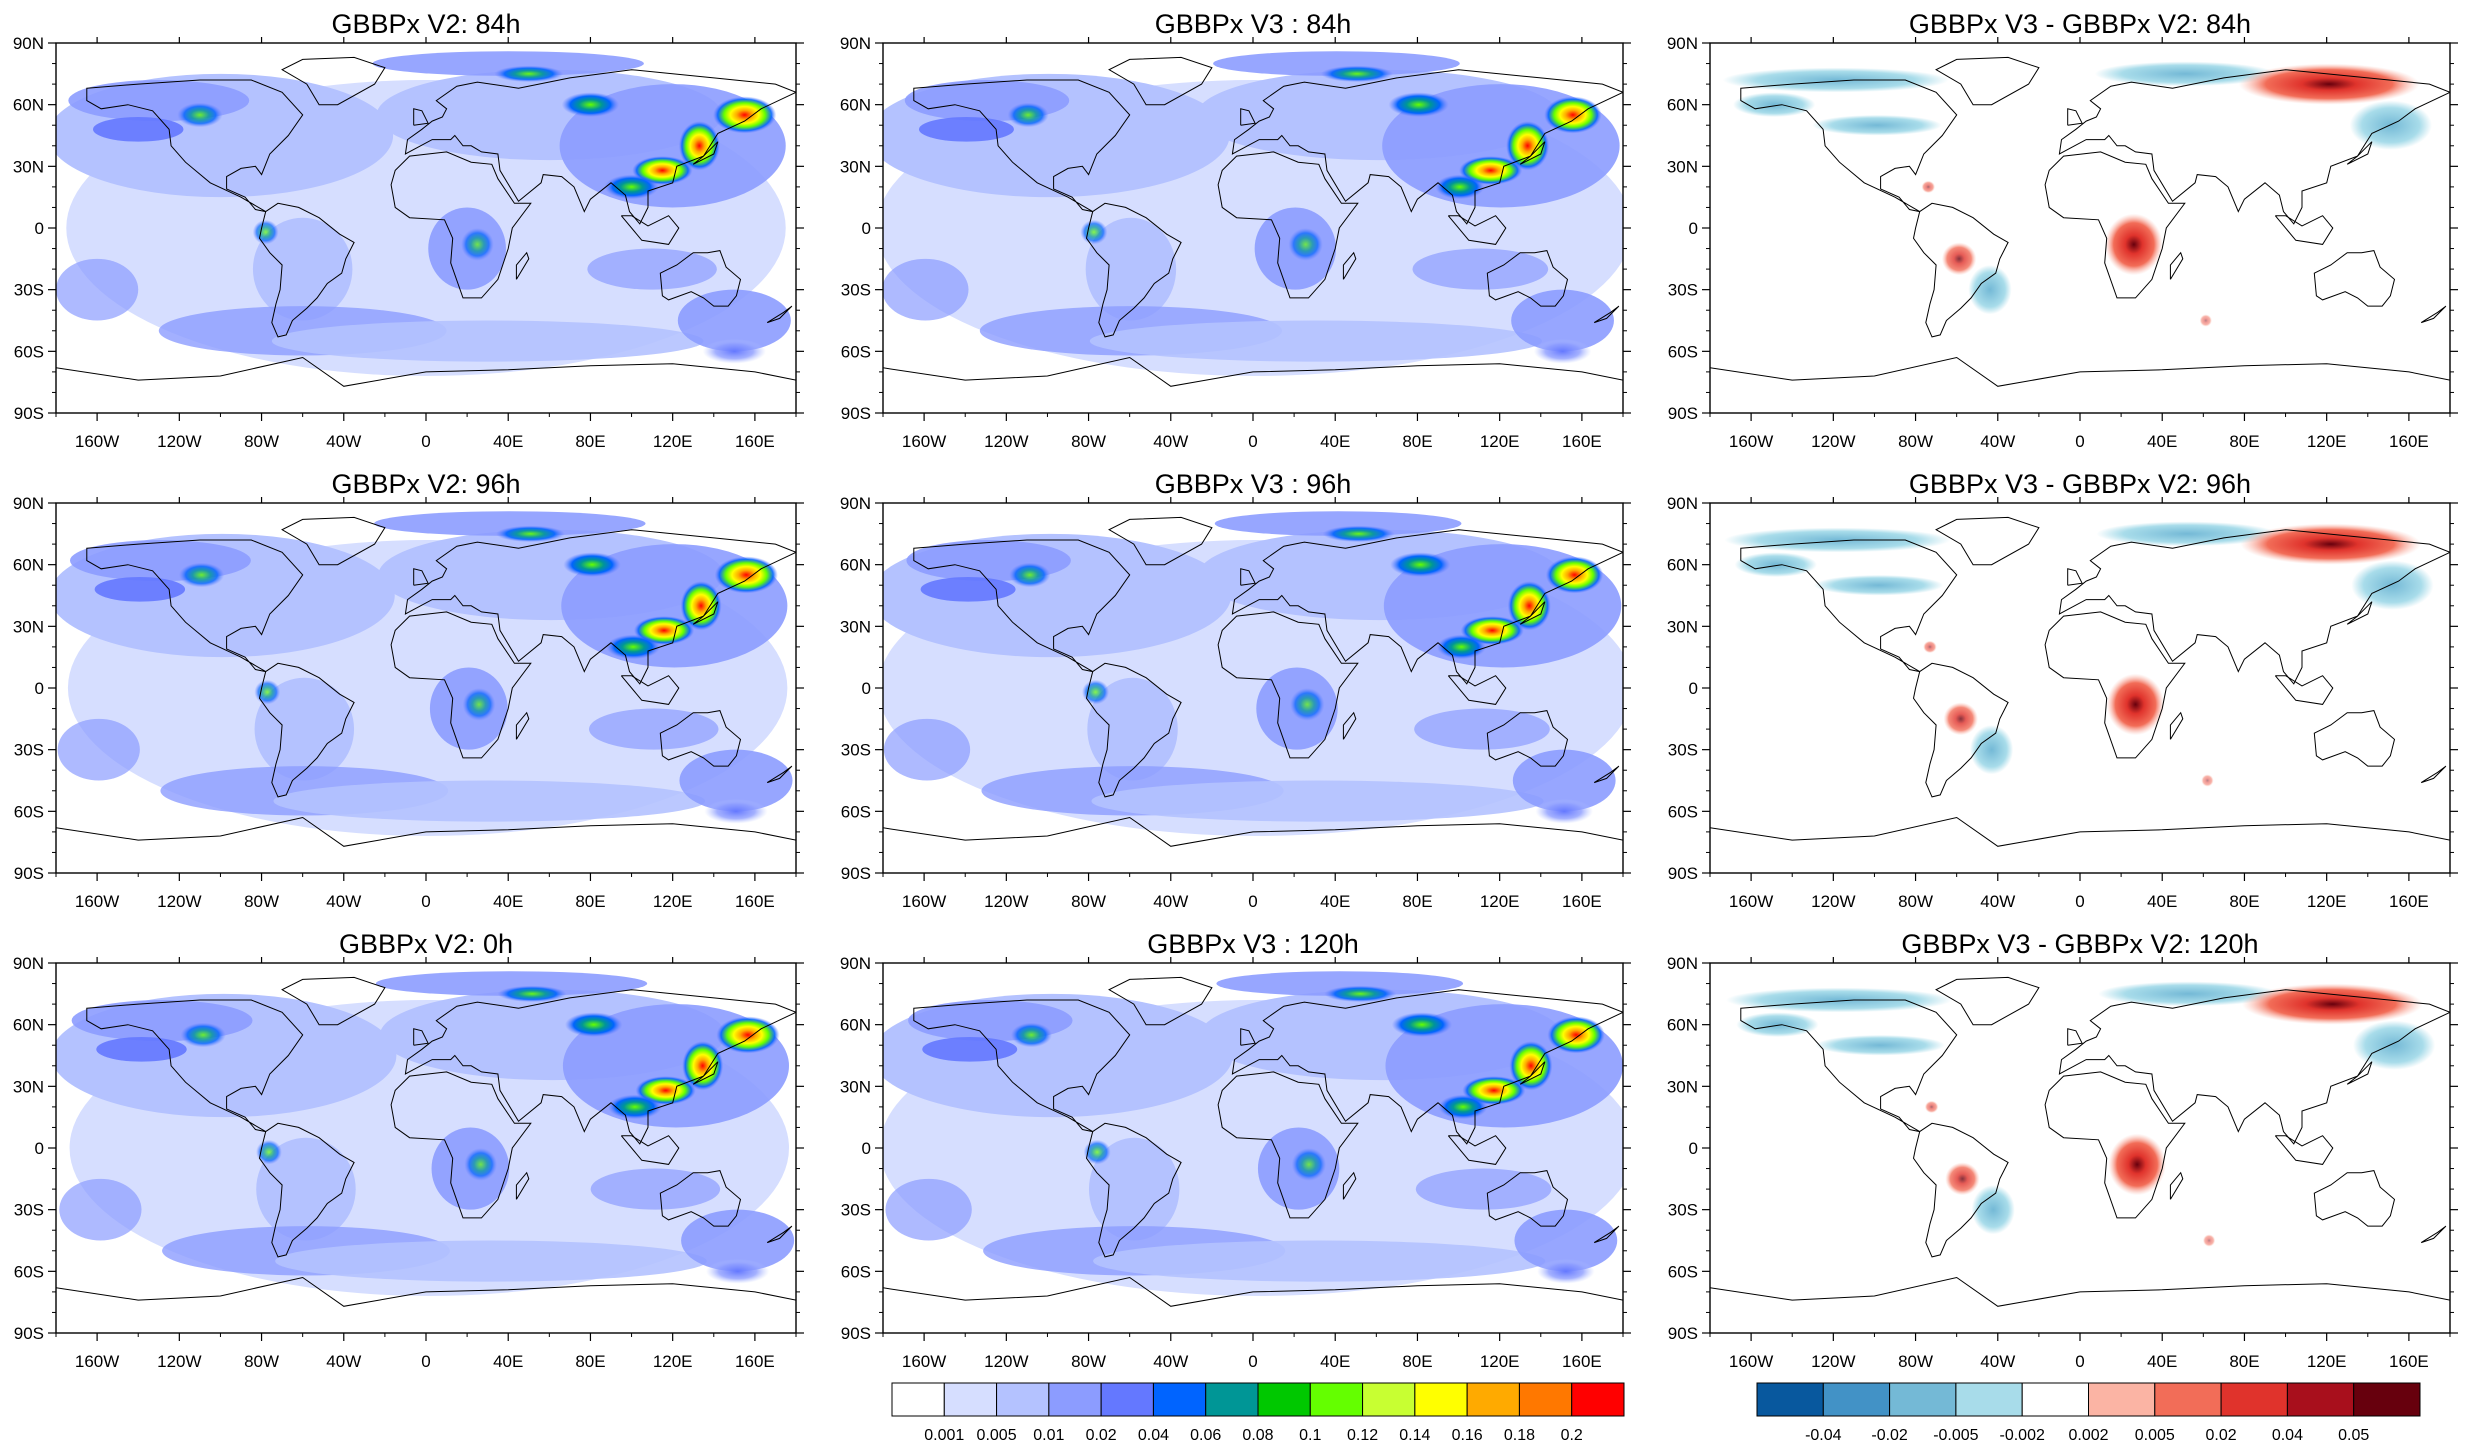  Describe the element at coordinates (2287, 1433) in the screenshot. I see `colorbar-label: 0.04` at that location.